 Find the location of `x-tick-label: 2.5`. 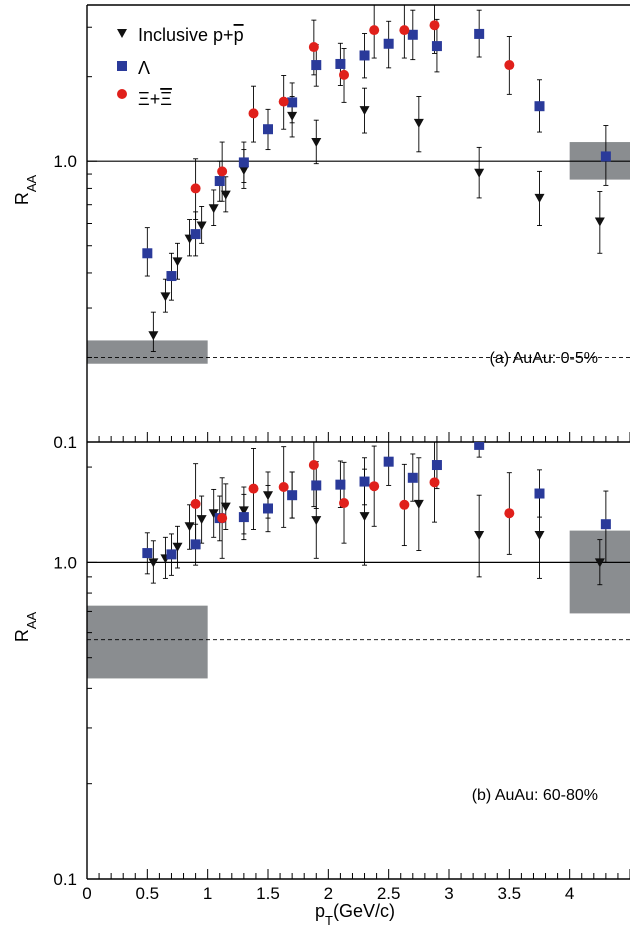

x-tick-label: 2.5 is located at coordinates (389, 893).